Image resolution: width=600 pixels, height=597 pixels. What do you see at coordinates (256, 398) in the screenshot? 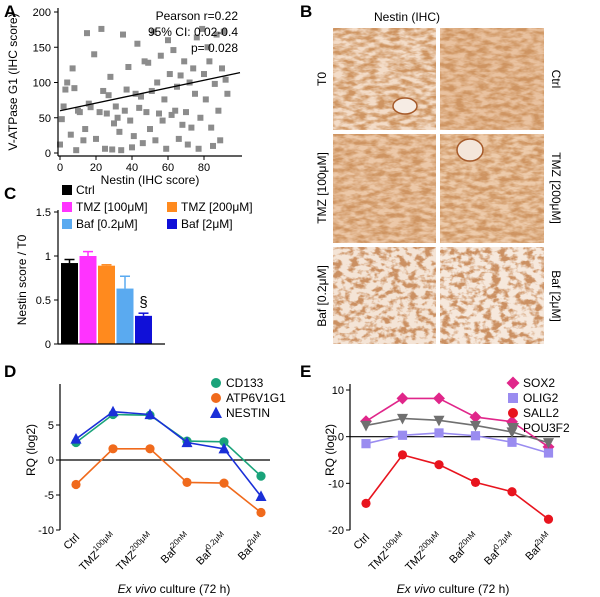
I see `legend-label: ATP6V1G1` at bounding box center [256, 398].